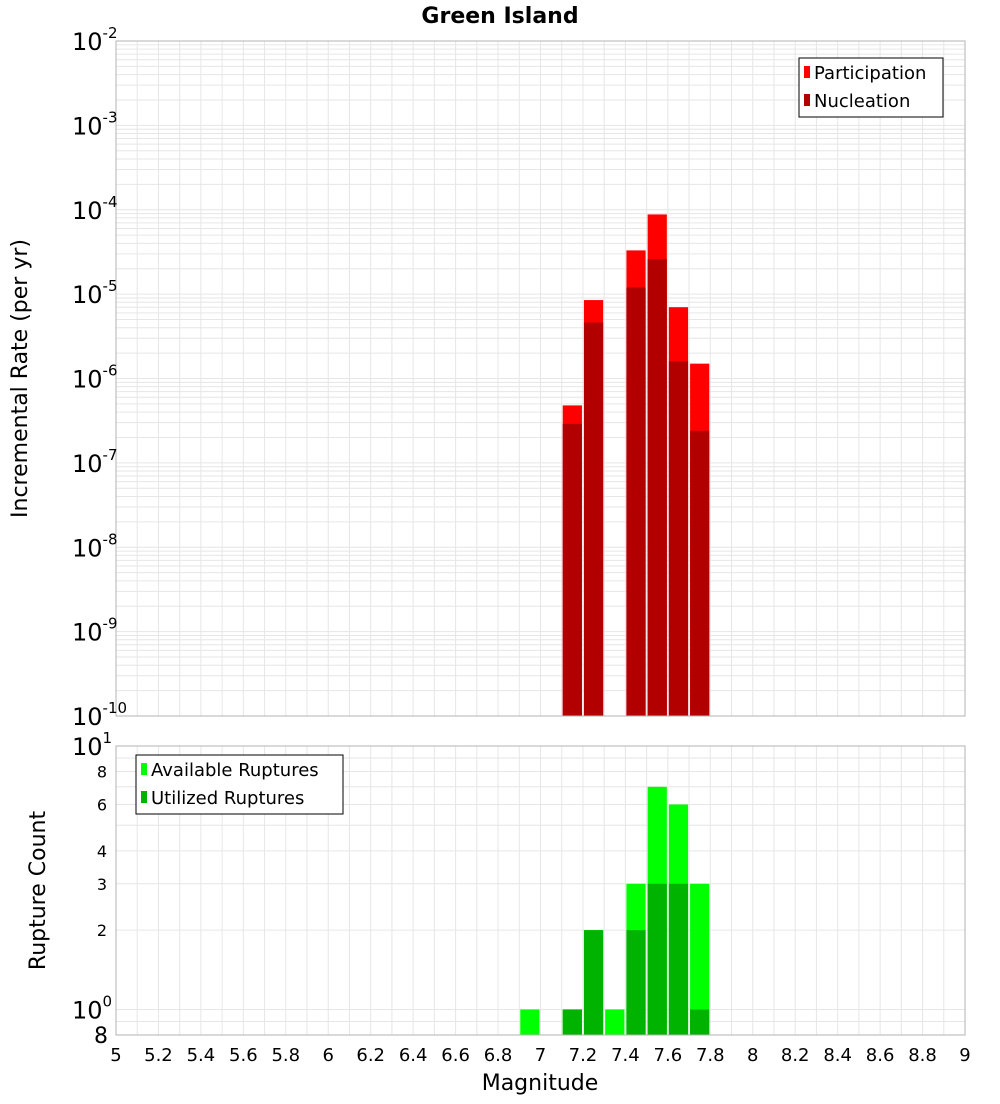 This screenshot has width=1000, height=1104. I want to click on x-tick-label: 7.2, so click(583, 1055).